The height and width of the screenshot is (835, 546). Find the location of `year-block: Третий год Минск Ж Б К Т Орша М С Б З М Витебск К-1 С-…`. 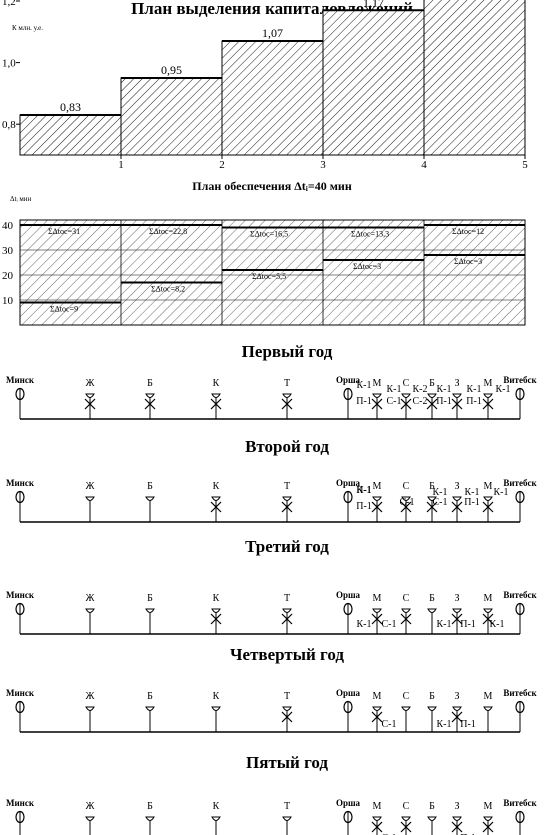

year-block: Третий год Минск Ж Б К Т Орша М С Б З М Витебск К-1 С-… is located at coordinates (271, 586).